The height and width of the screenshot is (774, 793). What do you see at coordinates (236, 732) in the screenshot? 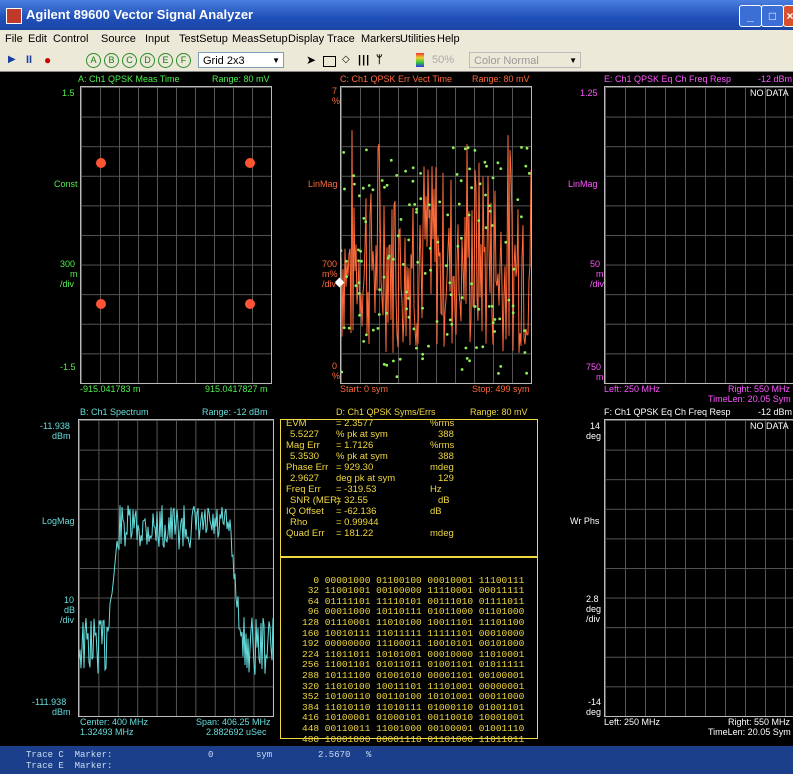
I see `pane-b-time: 2.882692 uSec` at bounding box center [236, 732].